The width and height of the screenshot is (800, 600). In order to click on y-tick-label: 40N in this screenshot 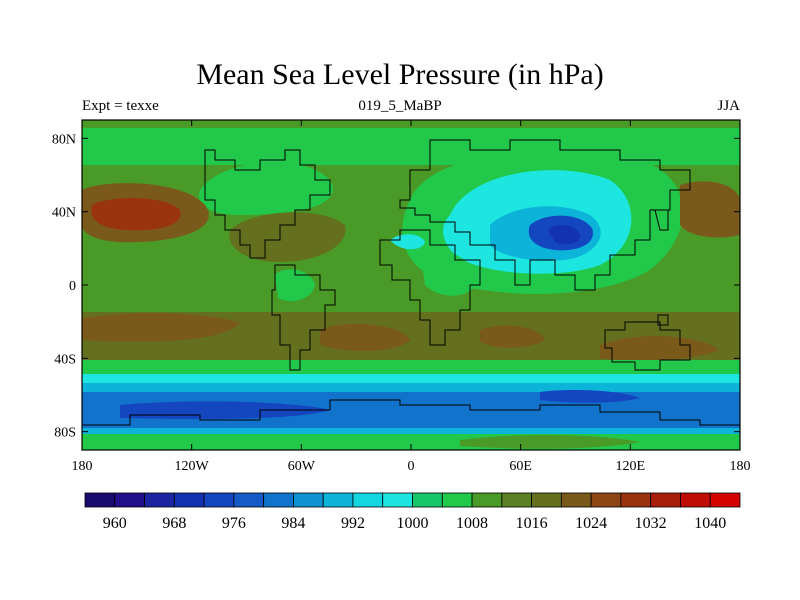, I will do `click(64, 213)`.